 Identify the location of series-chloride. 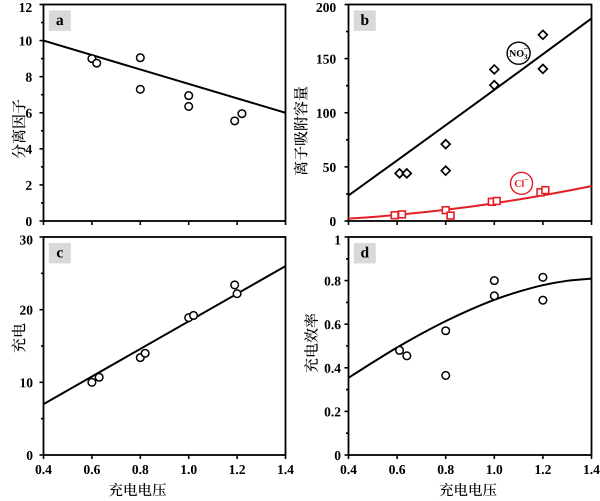
(470, 202).